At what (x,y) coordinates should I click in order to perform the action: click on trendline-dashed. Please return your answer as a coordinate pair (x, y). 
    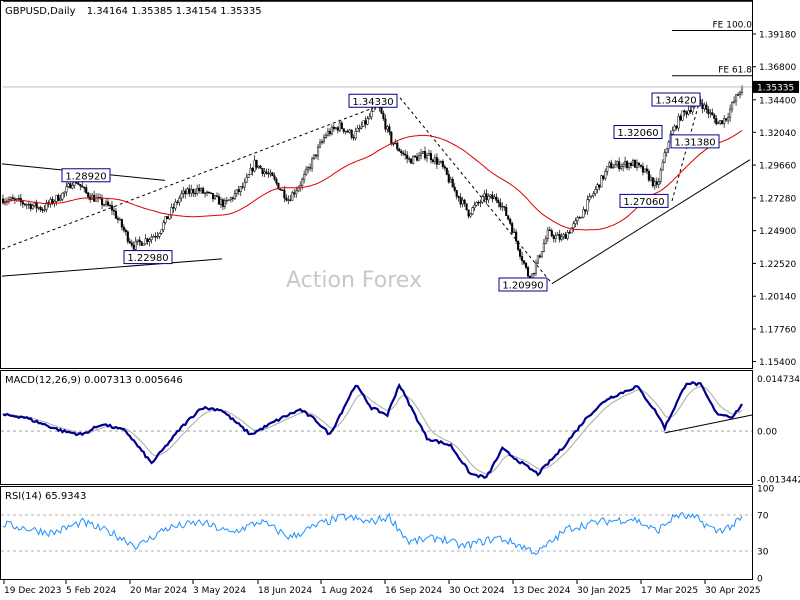
    Looking at the image, I should click on (201, 173).